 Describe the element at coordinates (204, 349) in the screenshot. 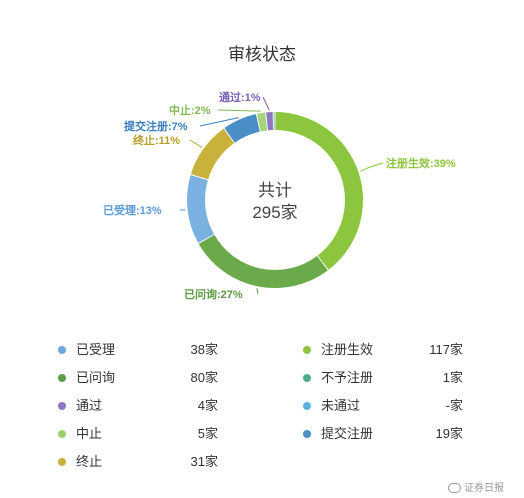

I see `legend-value: 38家` at that location.